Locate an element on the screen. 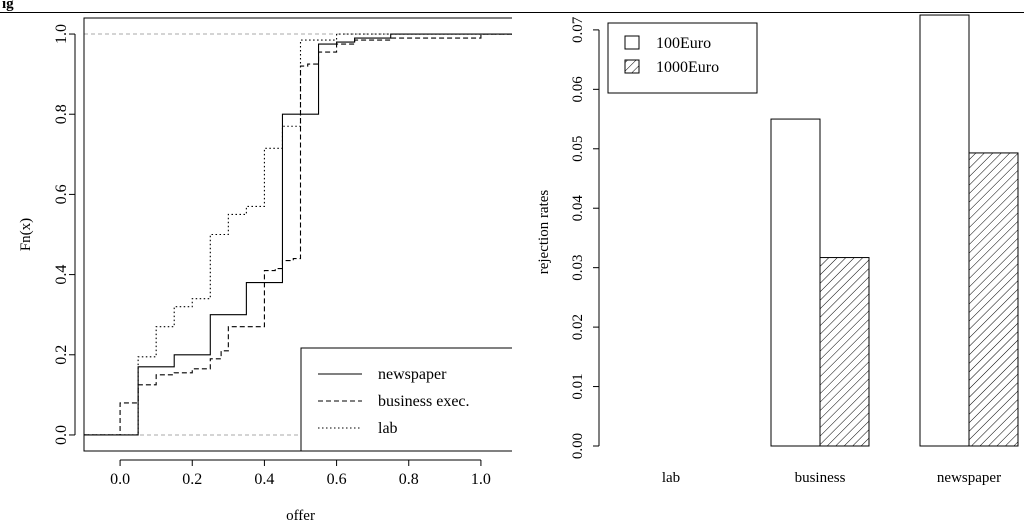  legend-label-100euro: 100Euro is located at coordinates (683, 43).